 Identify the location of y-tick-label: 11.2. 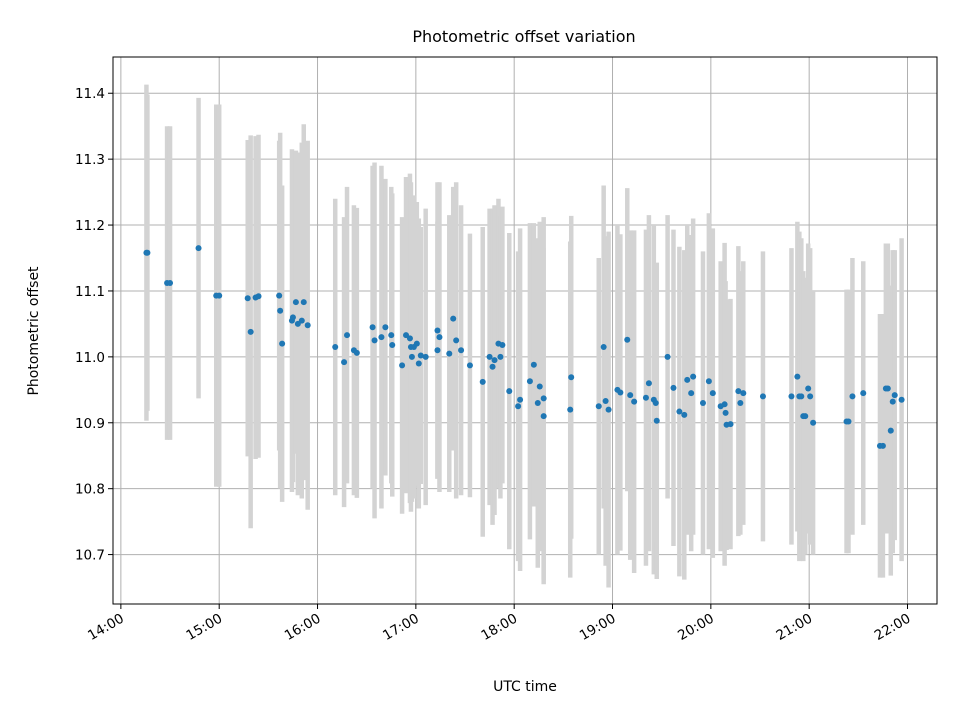
(90, 226).